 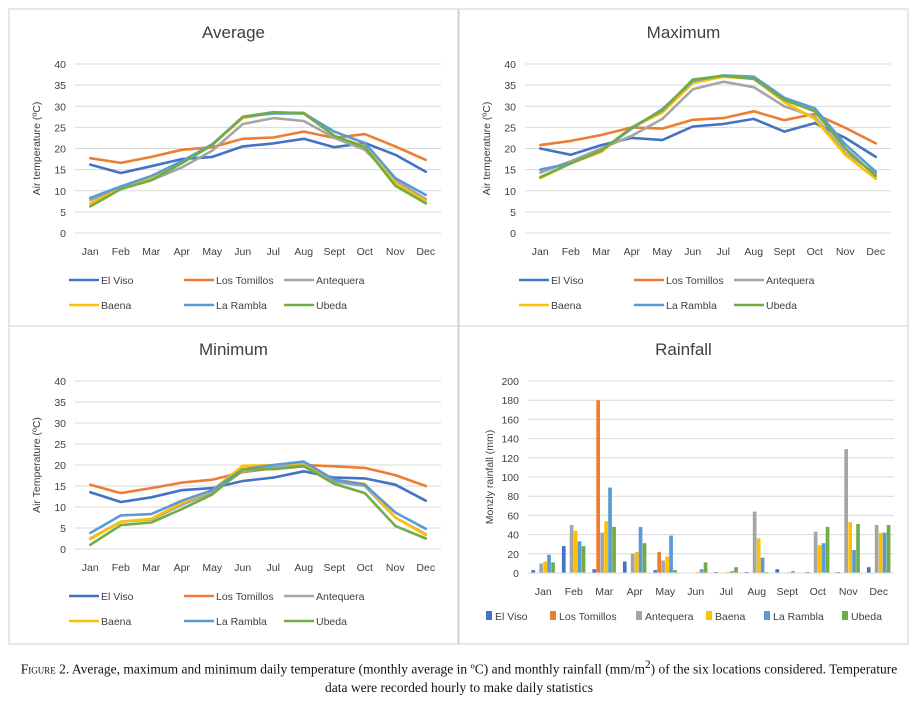 What do you see at coordinates (551, 281) in the screenshot?
I see `legend-item-el-viso: El Viso` at bounding box center [551, 281].